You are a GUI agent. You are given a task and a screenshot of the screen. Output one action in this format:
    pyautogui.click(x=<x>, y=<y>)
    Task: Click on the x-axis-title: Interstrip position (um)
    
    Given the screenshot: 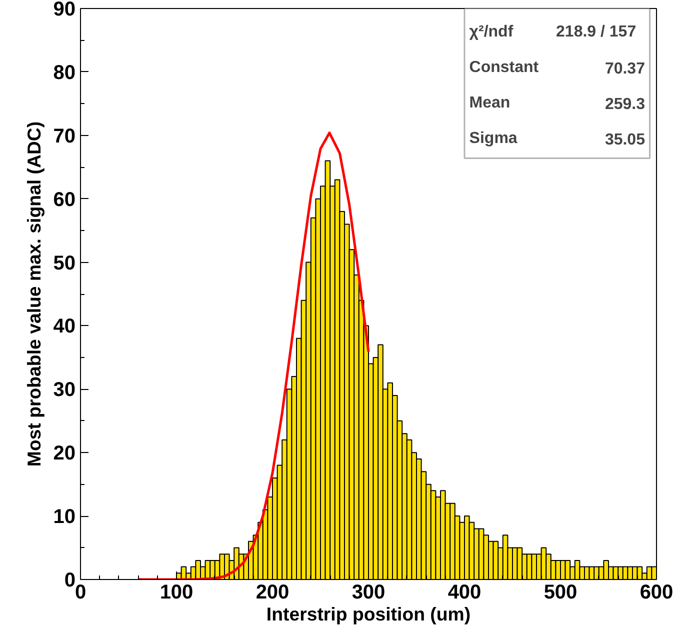 What is the action you would take?
    pyautogui.click(x=368, y=614)
    